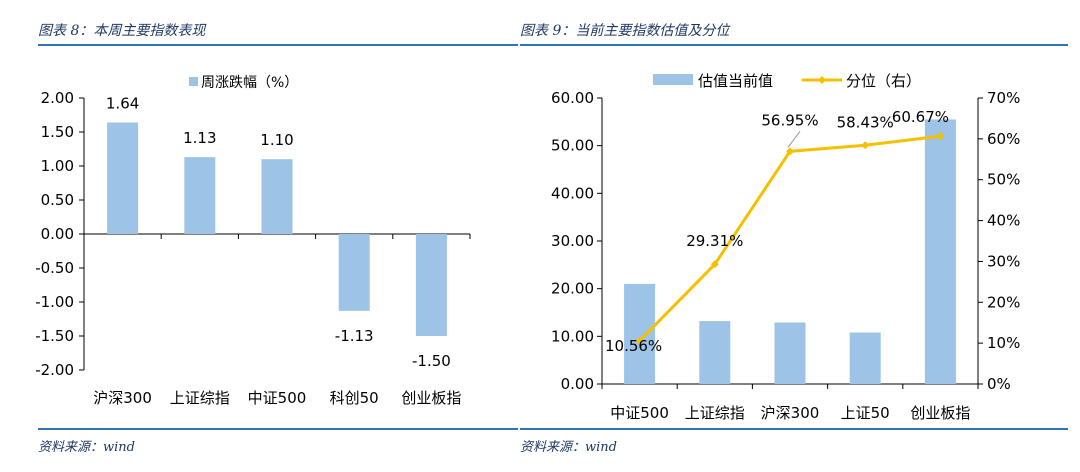 The height and width of the screenshot is (472, 1080). What do you see at coordinates (193, 81) in the screenshot?
I see `legend-swatch` at bounding box center [193, 81].